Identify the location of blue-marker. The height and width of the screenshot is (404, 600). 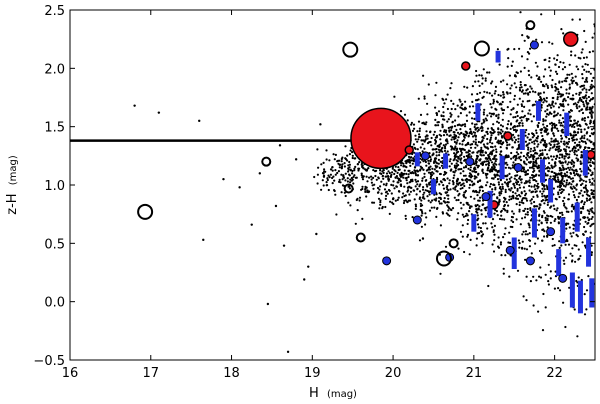
(486, 197).